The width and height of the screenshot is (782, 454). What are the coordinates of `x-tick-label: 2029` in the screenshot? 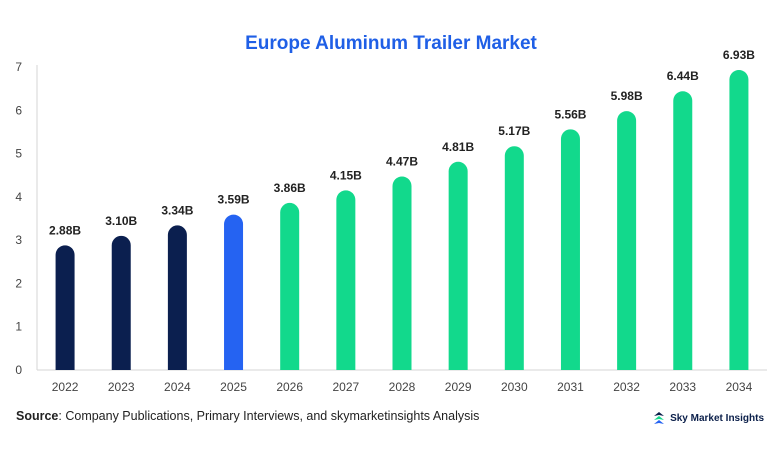 It's located at (458, 387).